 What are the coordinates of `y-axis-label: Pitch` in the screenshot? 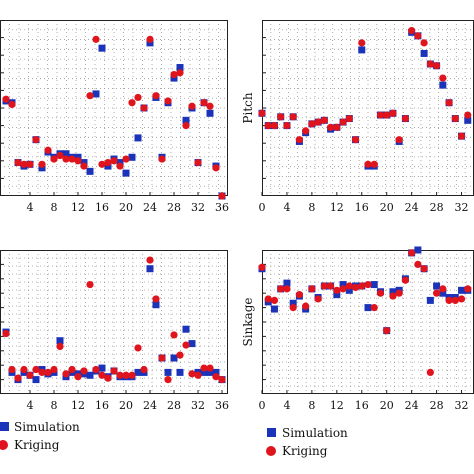 It's located at (248, 107).